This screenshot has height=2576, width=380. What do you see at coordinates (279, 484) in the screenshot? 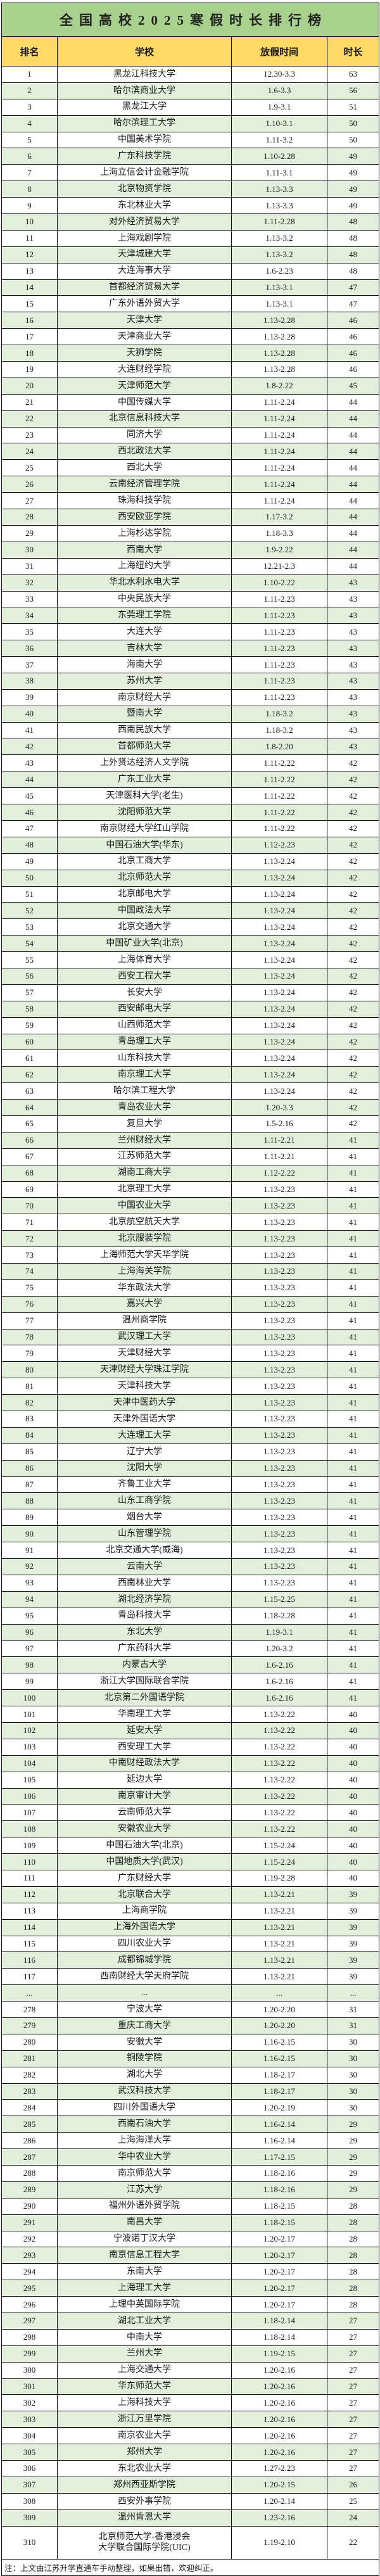
I see `cell-dates: 1.11-2.24` at bounding box center [279, 484].